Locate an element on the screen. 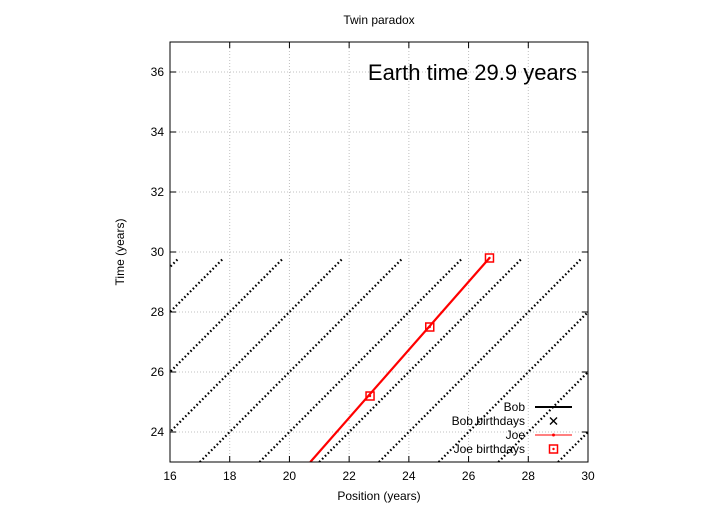  chart-title: Twin paradox is located at coordinates (378, 20).